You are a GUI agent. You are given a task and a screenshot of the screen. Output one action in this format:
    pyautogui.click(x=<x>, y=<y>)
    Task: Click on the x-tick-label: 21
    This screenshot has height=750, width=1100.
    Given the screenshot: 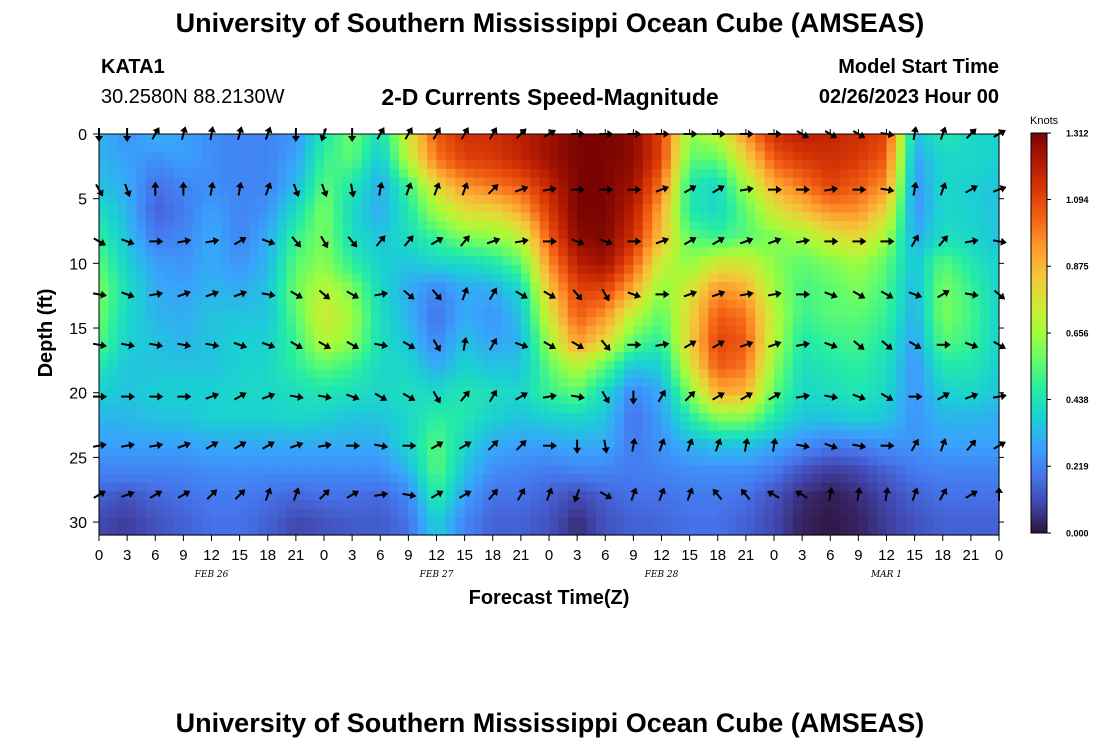 What is the action you would take?
    pyautogui.click(x=971, y=555)
    